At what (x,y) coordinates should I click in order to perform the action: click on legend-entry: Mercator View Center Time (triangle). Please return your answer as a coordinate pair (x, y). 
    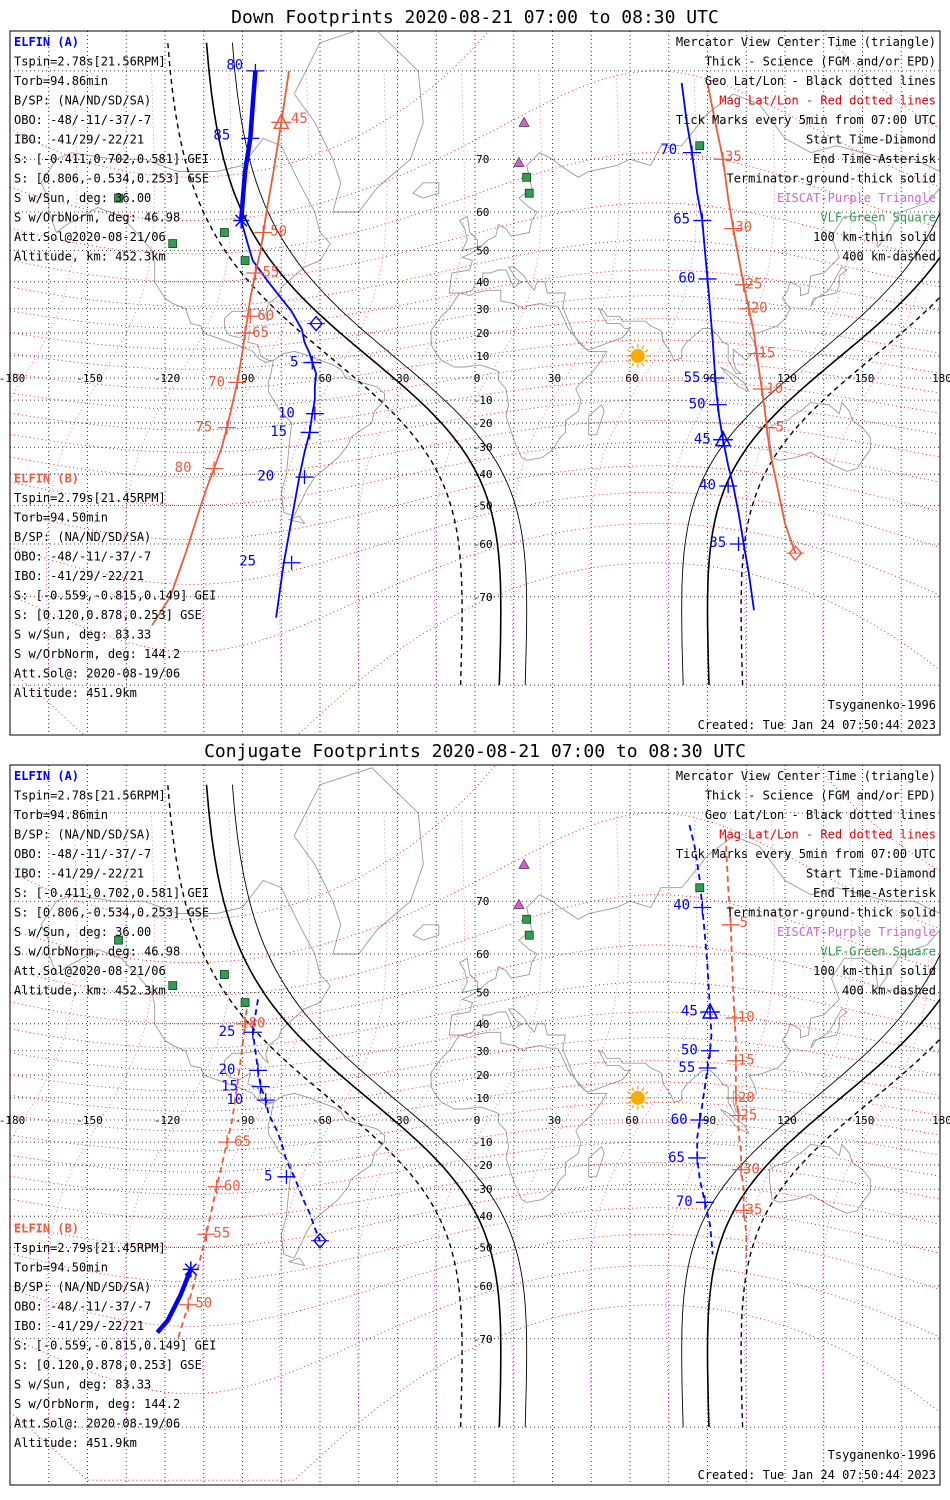
    Looking at the image, I should click on (806, 776).